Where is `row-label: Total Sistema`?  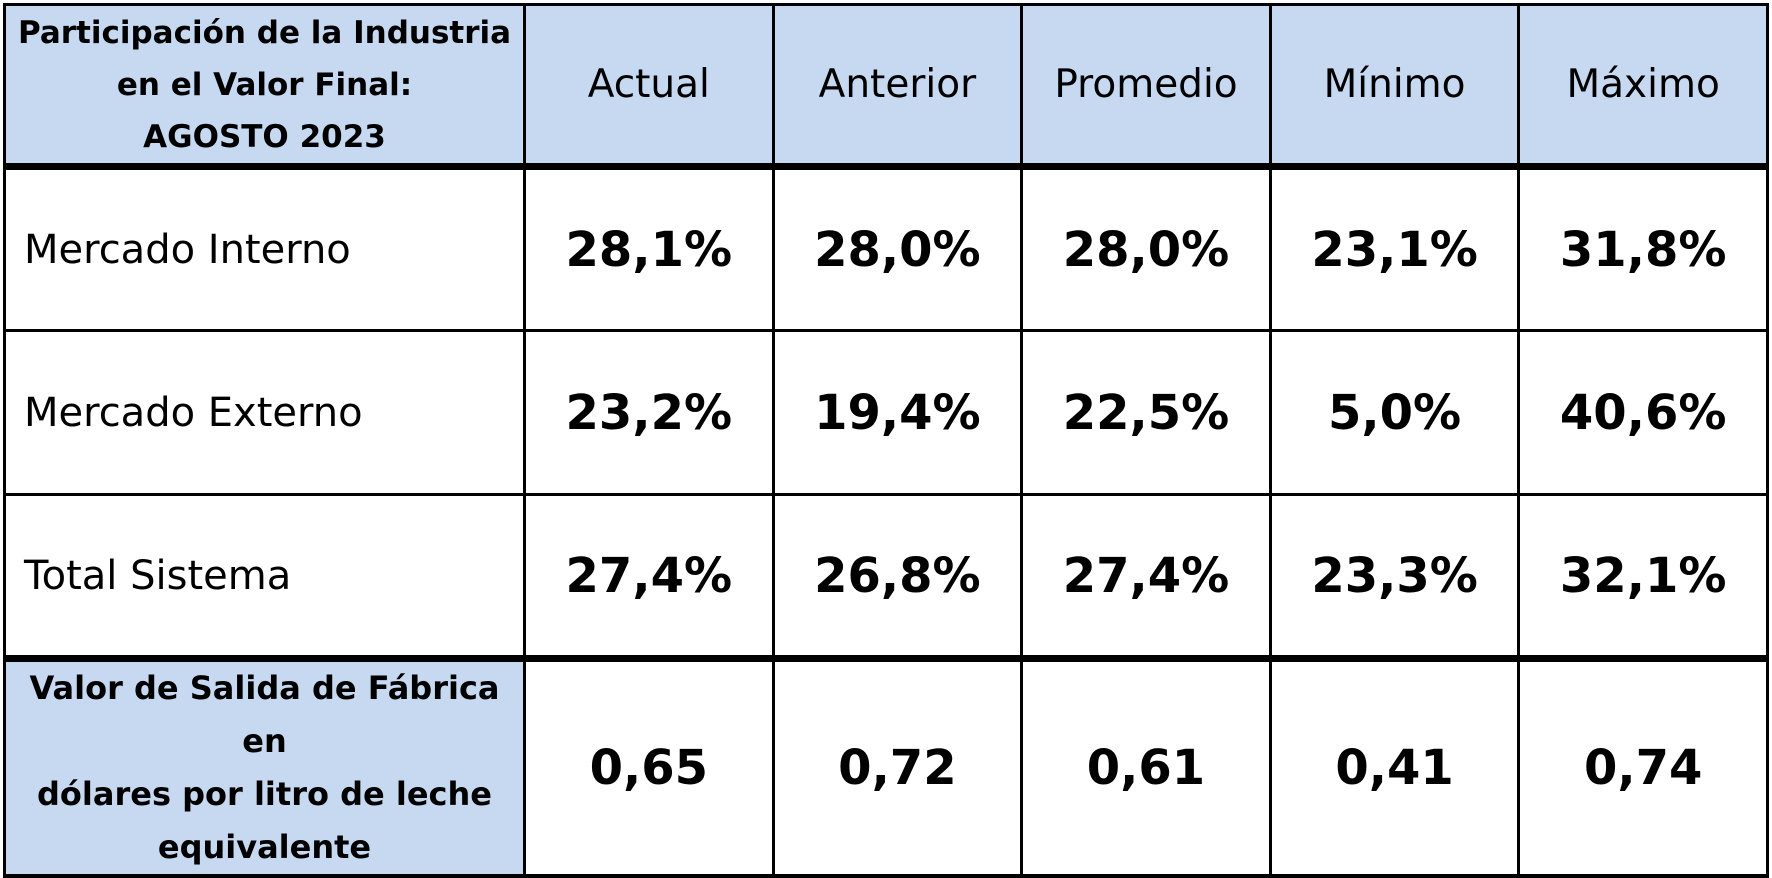 row-label: Total Sistema is located at coordinates (264, 576).